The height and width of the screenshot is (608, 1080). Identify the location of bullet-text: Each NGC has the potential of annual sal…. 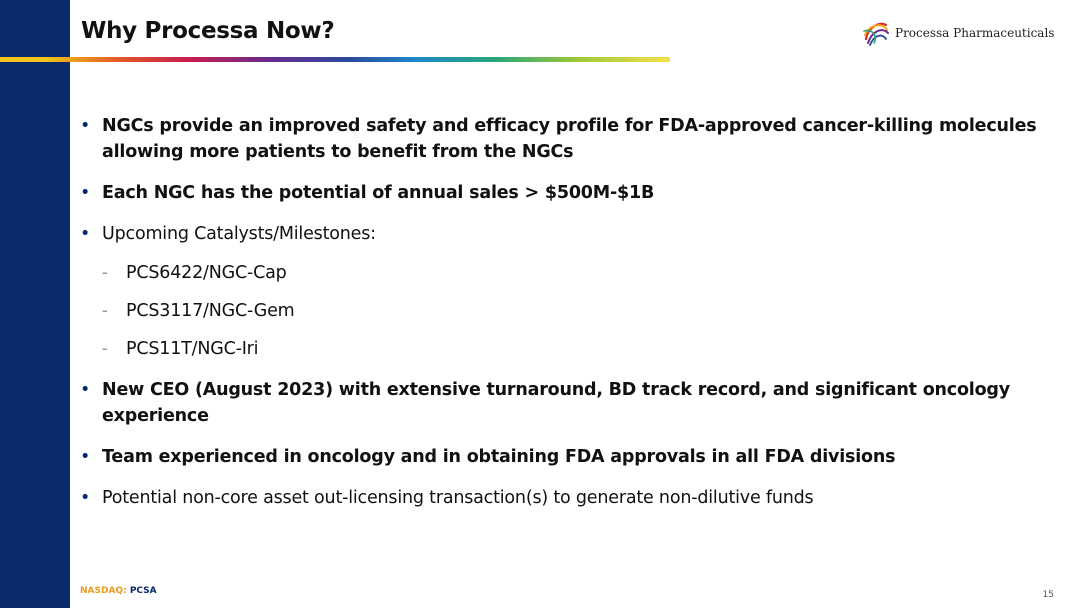
(378, 193).